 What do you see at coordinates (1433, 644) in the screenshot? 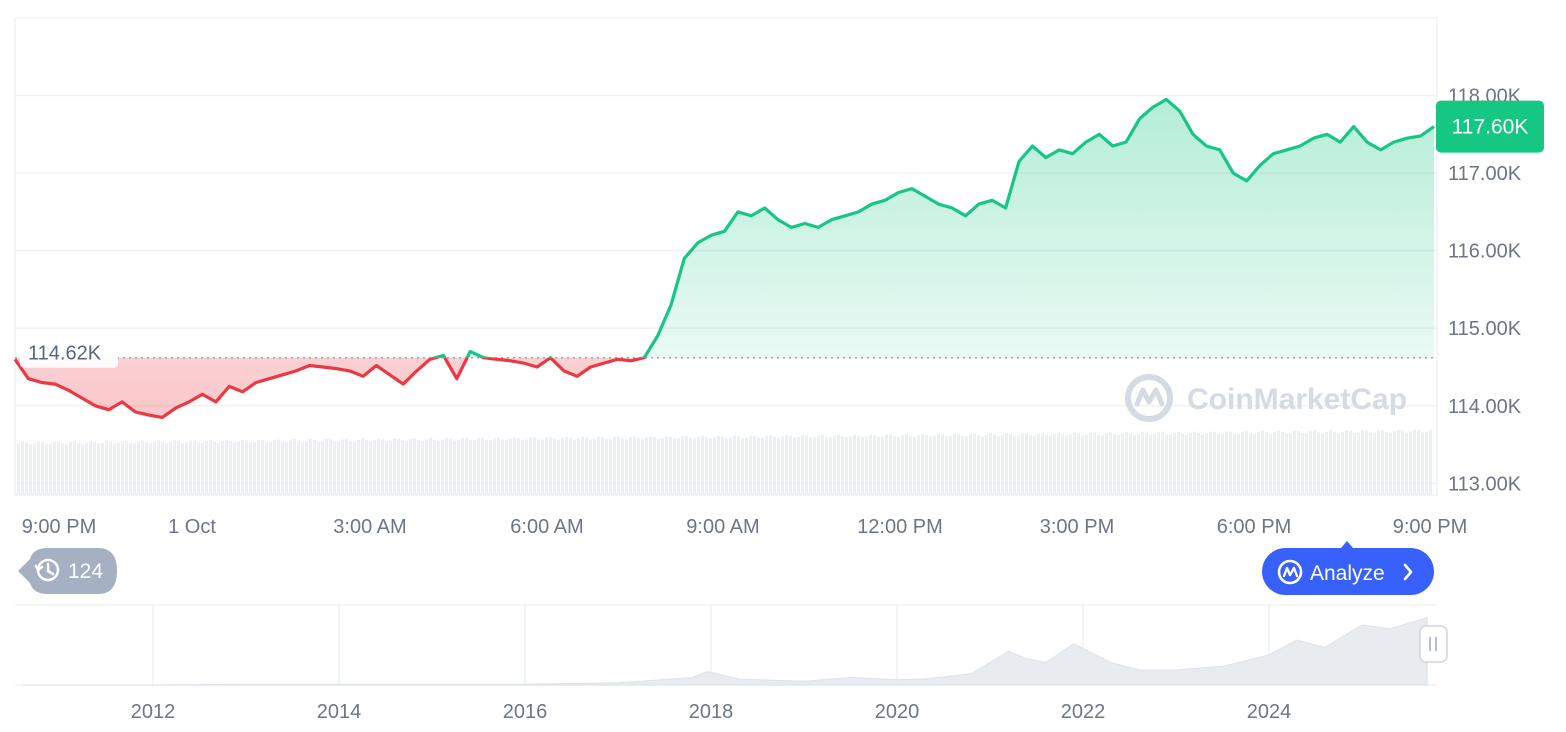
I see `navigator-handle` at bounding box center [1433, 644].